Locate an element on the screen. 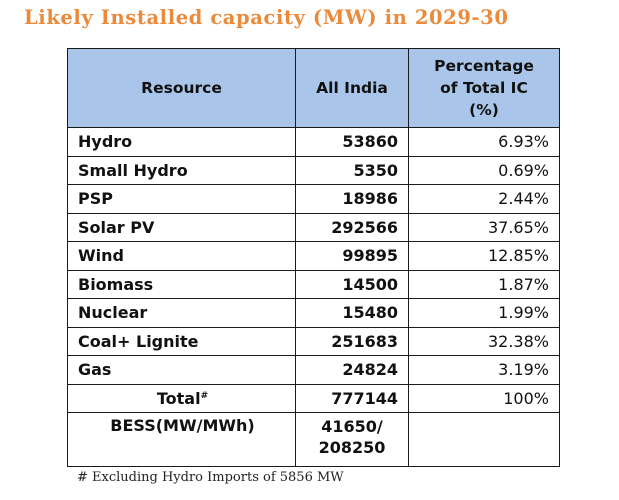 The height and width of the screenshot is (500, 619). all-india-cell: 292566 is located at coordinates (352, 227).